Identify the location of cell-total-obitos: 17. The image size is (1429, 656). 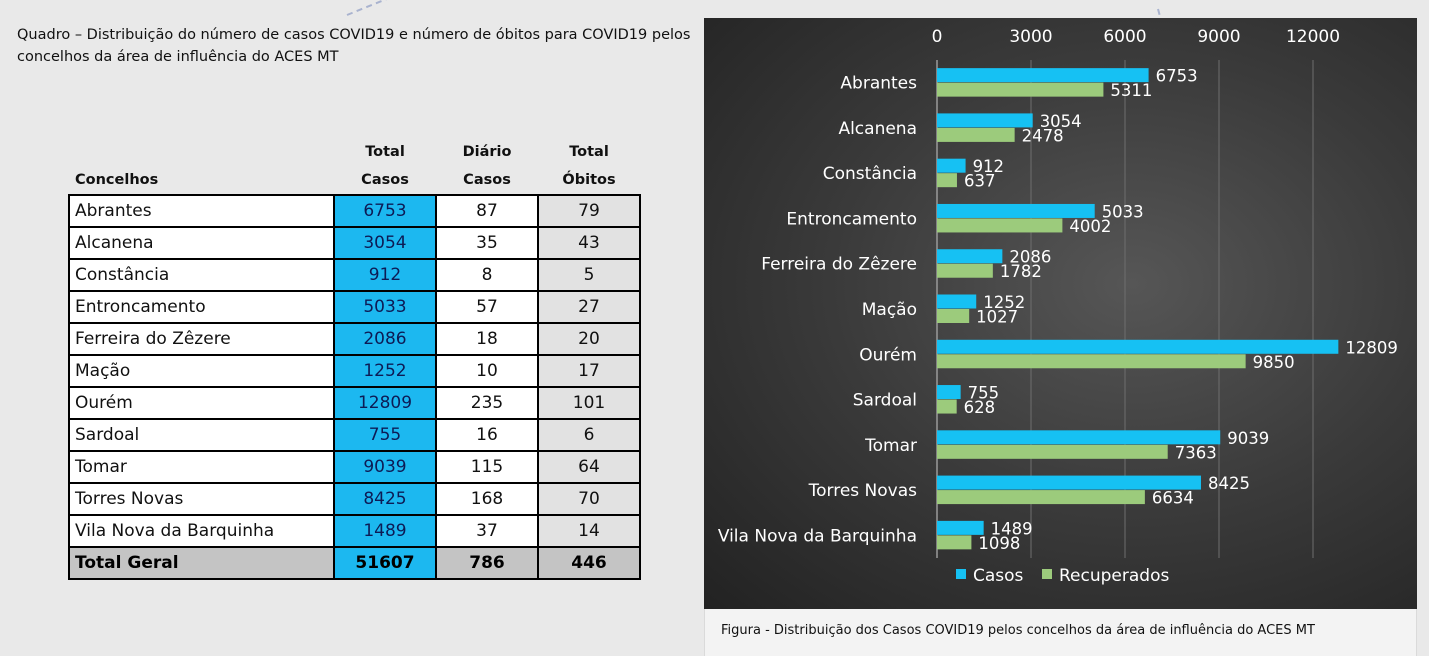
(589, 371).